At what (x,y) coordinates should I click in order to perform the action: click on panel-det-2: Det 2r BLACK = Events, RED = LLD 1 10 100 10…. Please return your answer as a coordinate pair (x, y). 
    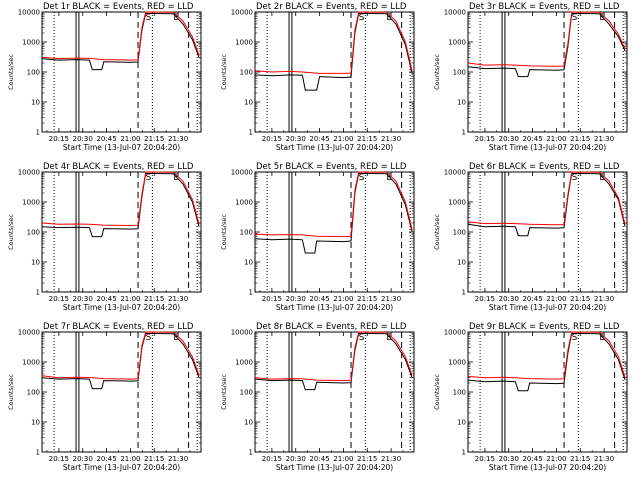
    Looking at the image, I should click on (317, 77).